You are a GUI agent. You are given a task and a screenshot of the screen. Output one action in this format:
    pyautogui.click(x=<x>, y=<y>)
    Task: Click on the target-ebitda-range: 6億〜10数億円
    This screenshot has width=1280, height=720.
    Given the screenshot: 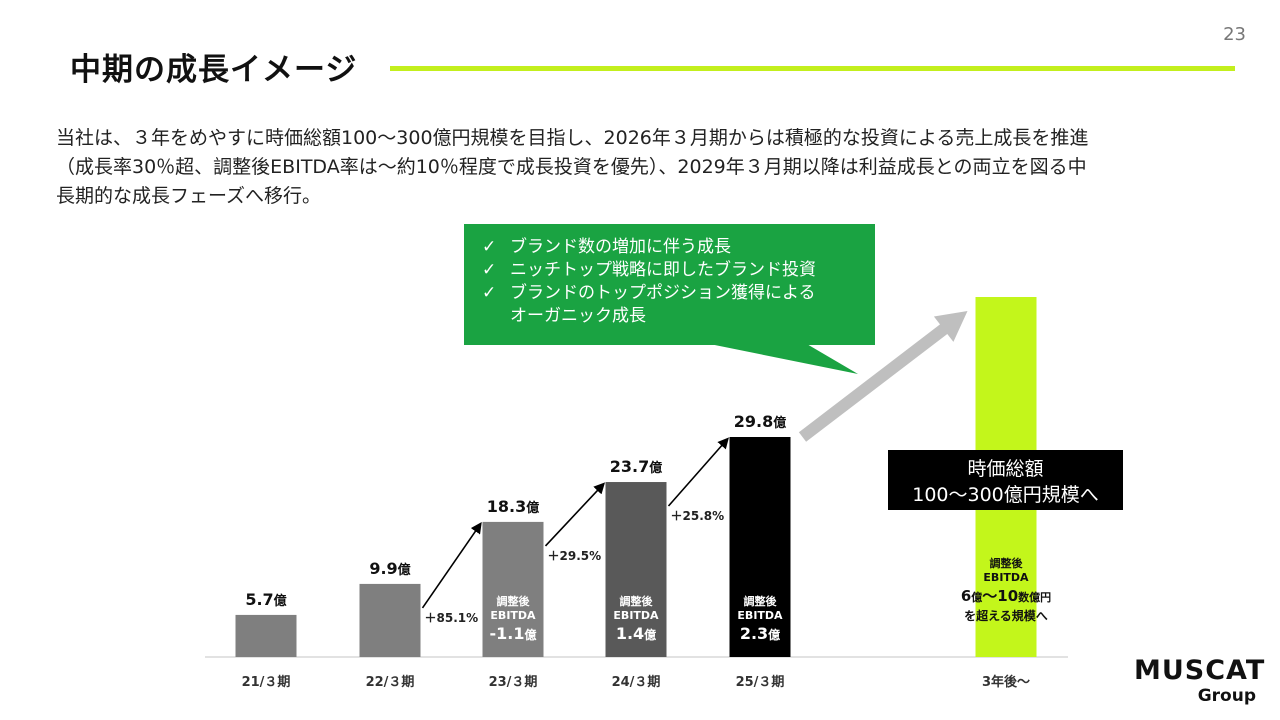 What is the action you would take?
    pyautogui.click(x=1006, y=596)
    